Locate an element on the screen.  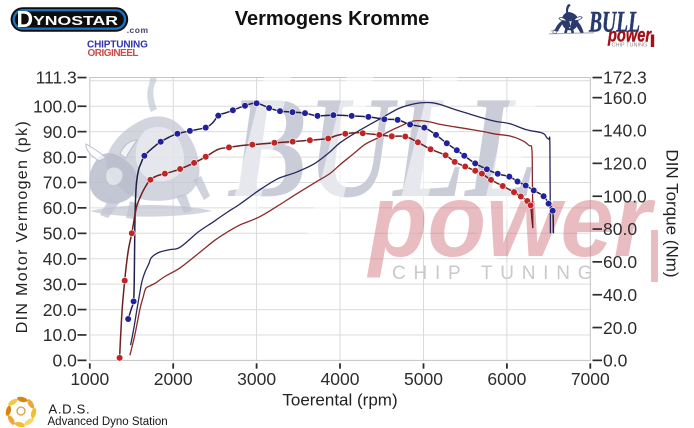
svg-text: 111.3 is located at coordinates (56, 78).